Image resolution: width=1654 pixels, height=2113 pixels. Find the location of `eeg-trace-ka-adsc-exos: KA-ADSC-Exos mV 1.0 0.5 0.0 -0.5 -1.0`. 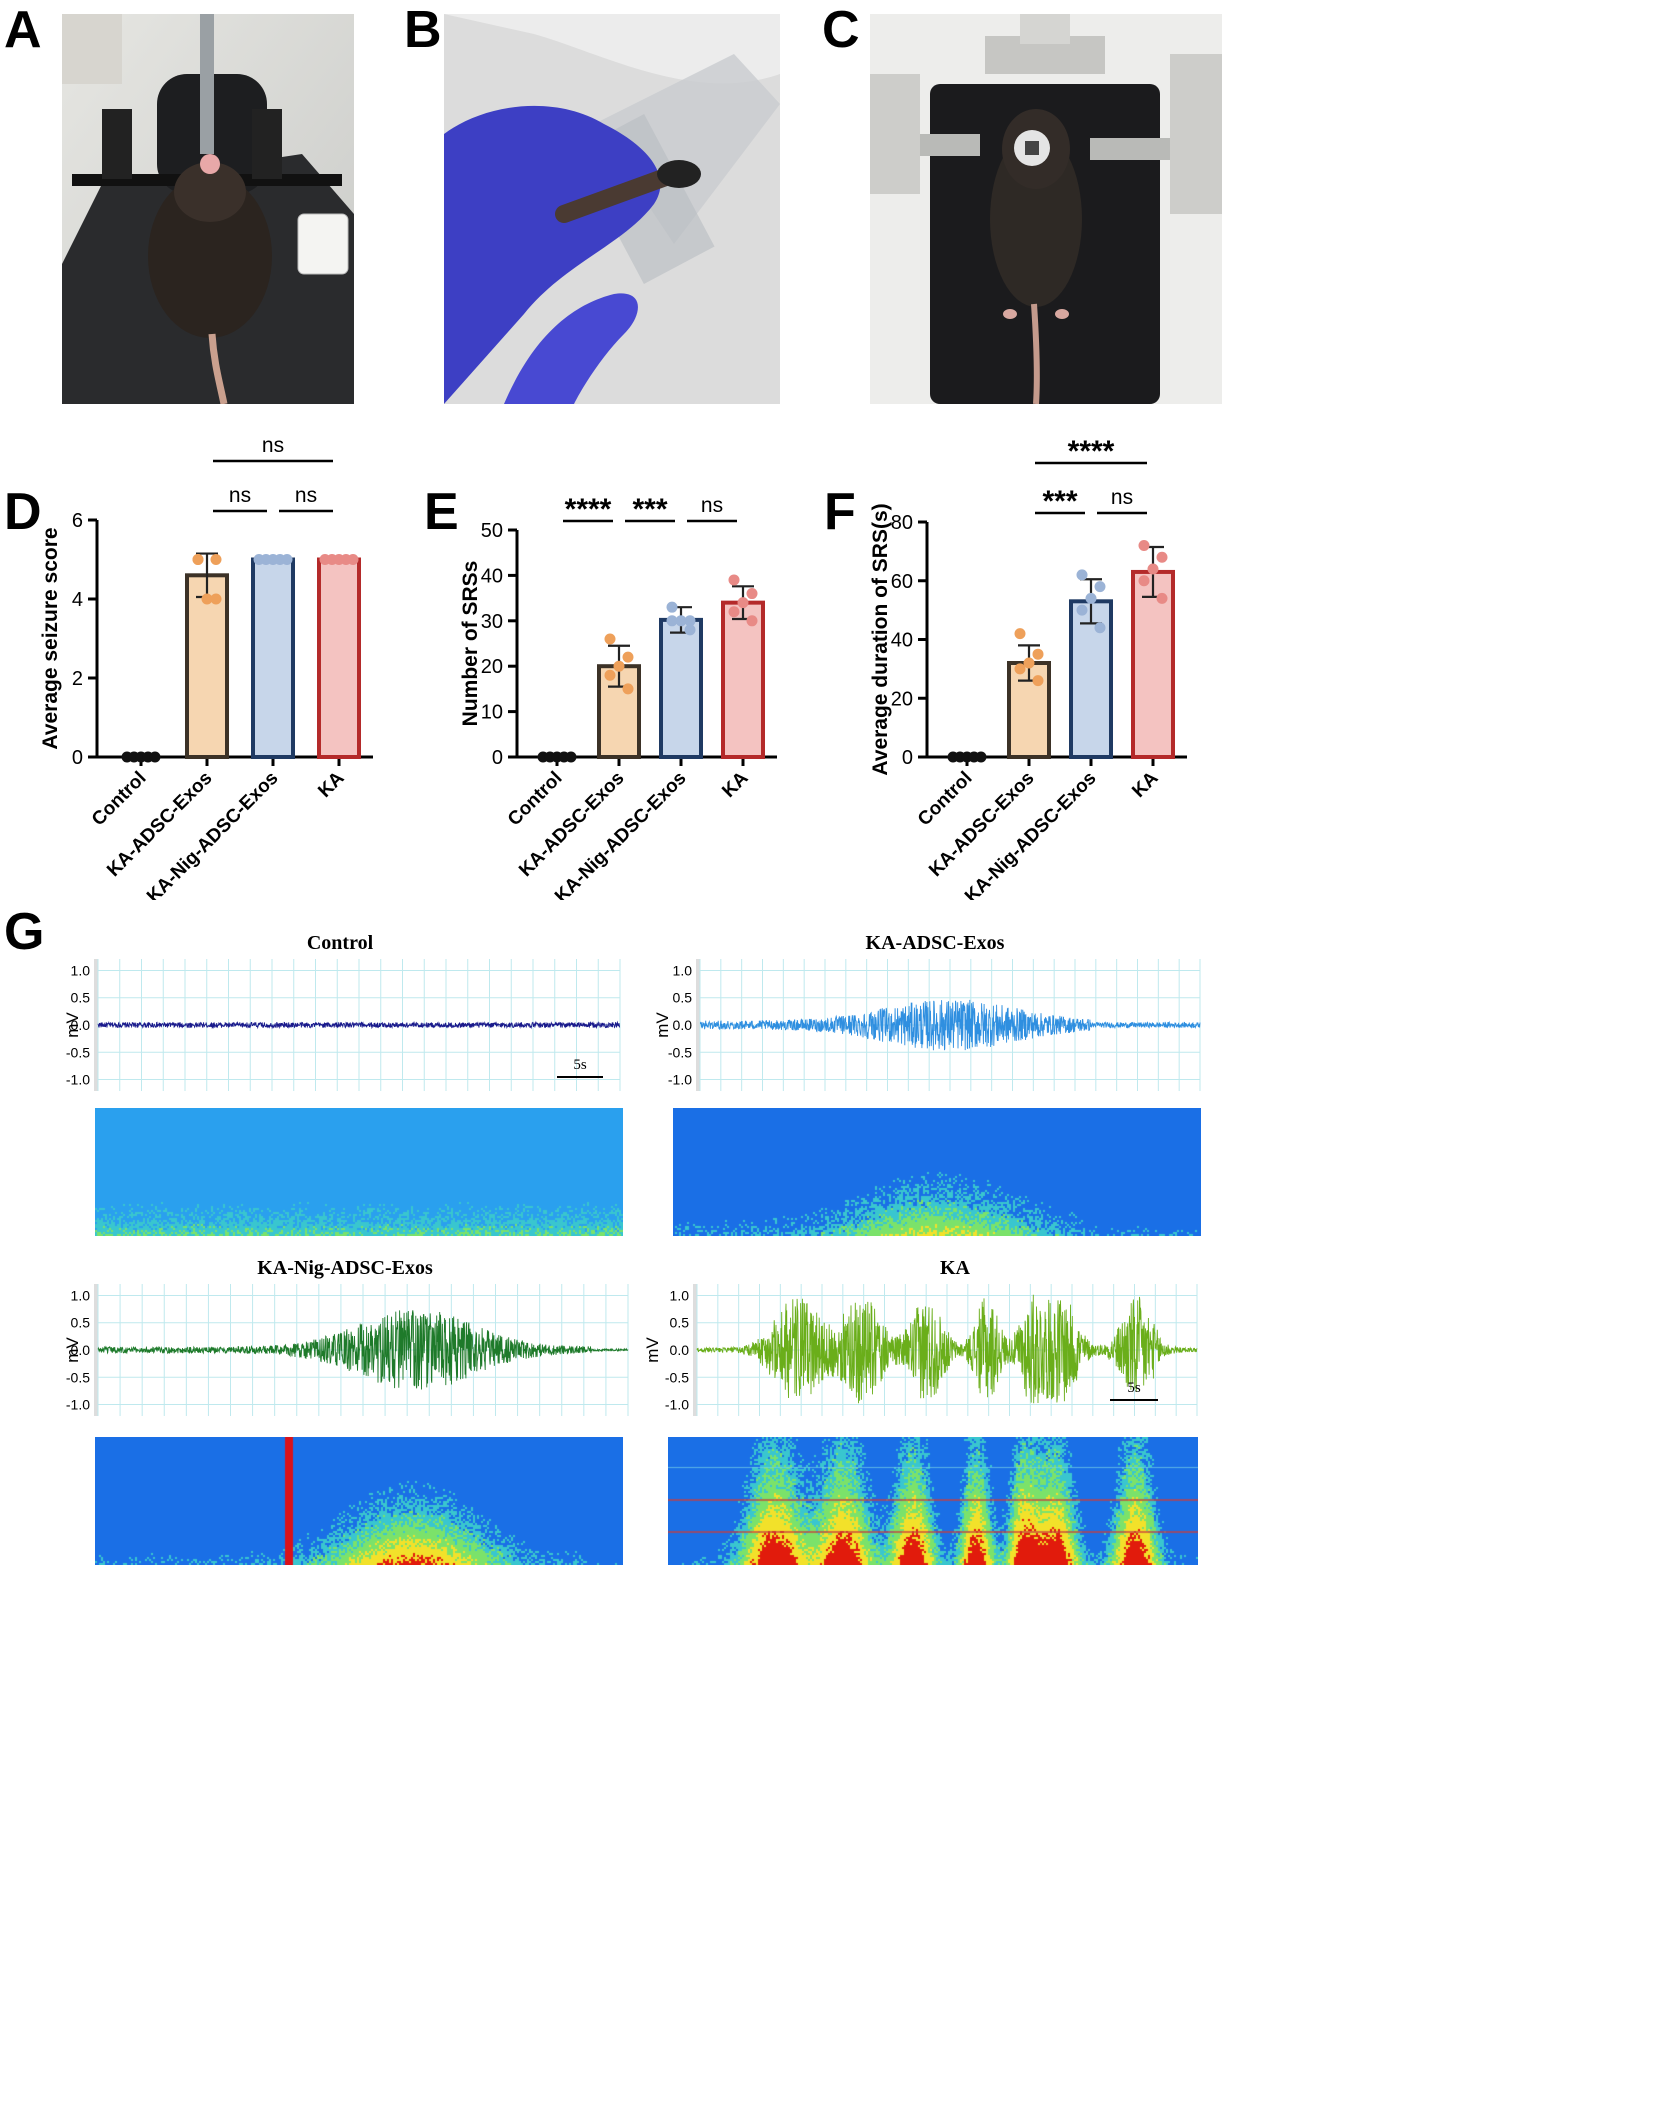

eeg-trace-ka-adsc-exos: KA-ADSC-Exos mV 1.0 0.5 0.0 -0.5 -1.0 is located at coordinates (927, 1011).